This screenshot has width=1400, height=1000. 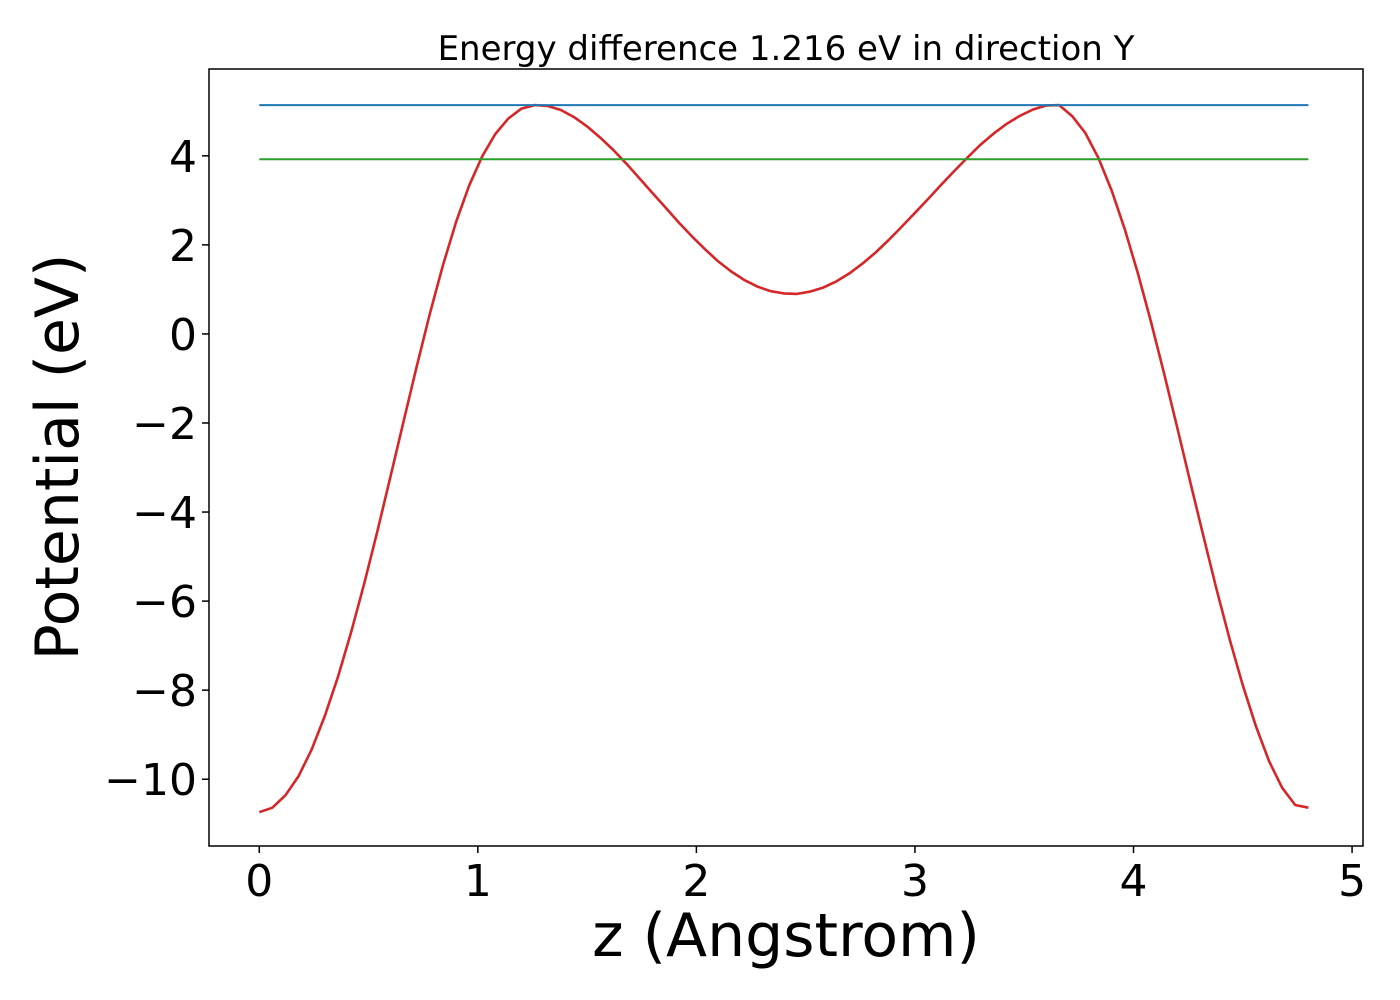 I want to click on y-tick-label-1: −8, so click(x=164, y=691).